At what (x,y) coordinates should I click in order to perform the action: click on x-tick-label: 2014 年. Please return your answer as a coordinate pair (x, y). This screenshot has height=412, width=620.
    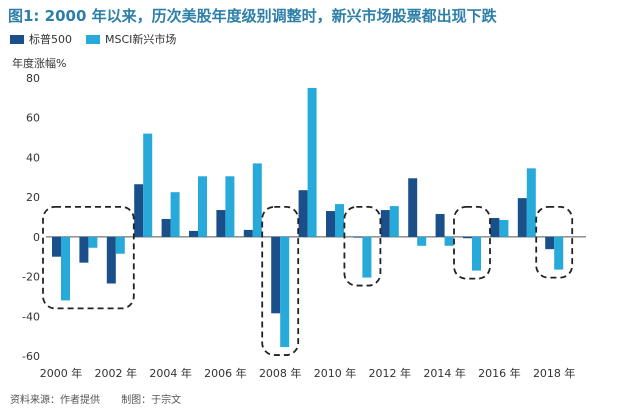
    Looking at the image, I should click on (444, 373).